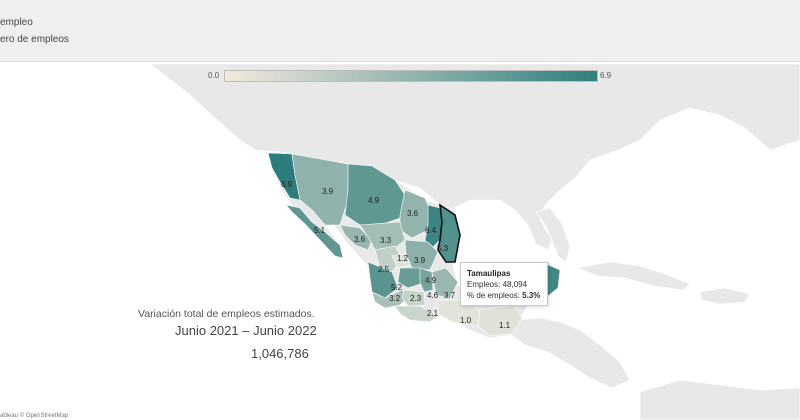 This screenshot has width=800, height=420. Describe the element at coordinates (567, 353) in the screenshot. I see `landmass-central-america` at that location.